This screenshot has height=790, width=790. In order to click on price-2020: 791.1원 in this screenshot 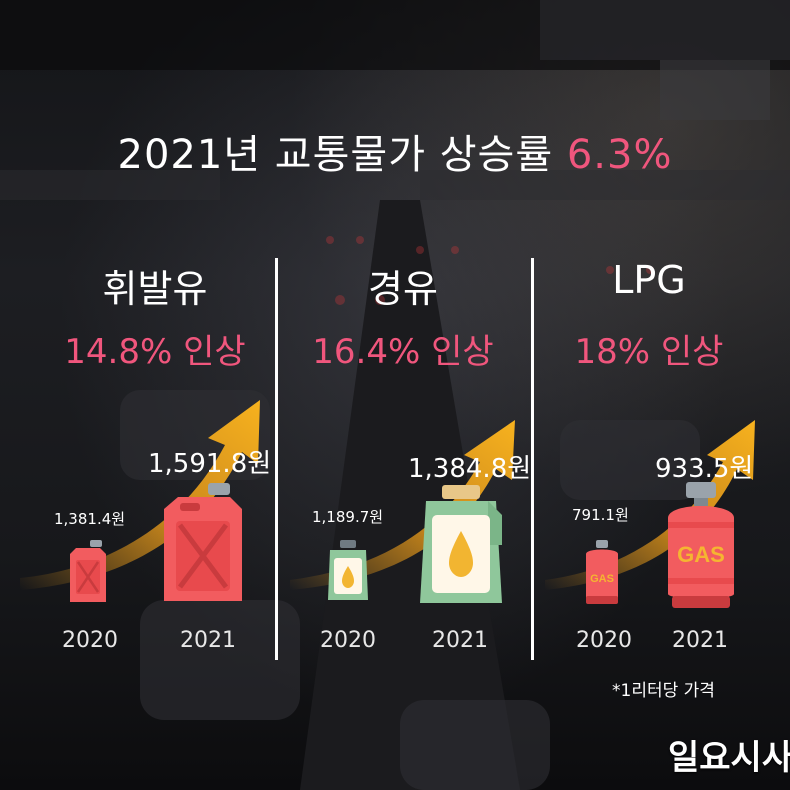, I will do `click(600, 515)`.